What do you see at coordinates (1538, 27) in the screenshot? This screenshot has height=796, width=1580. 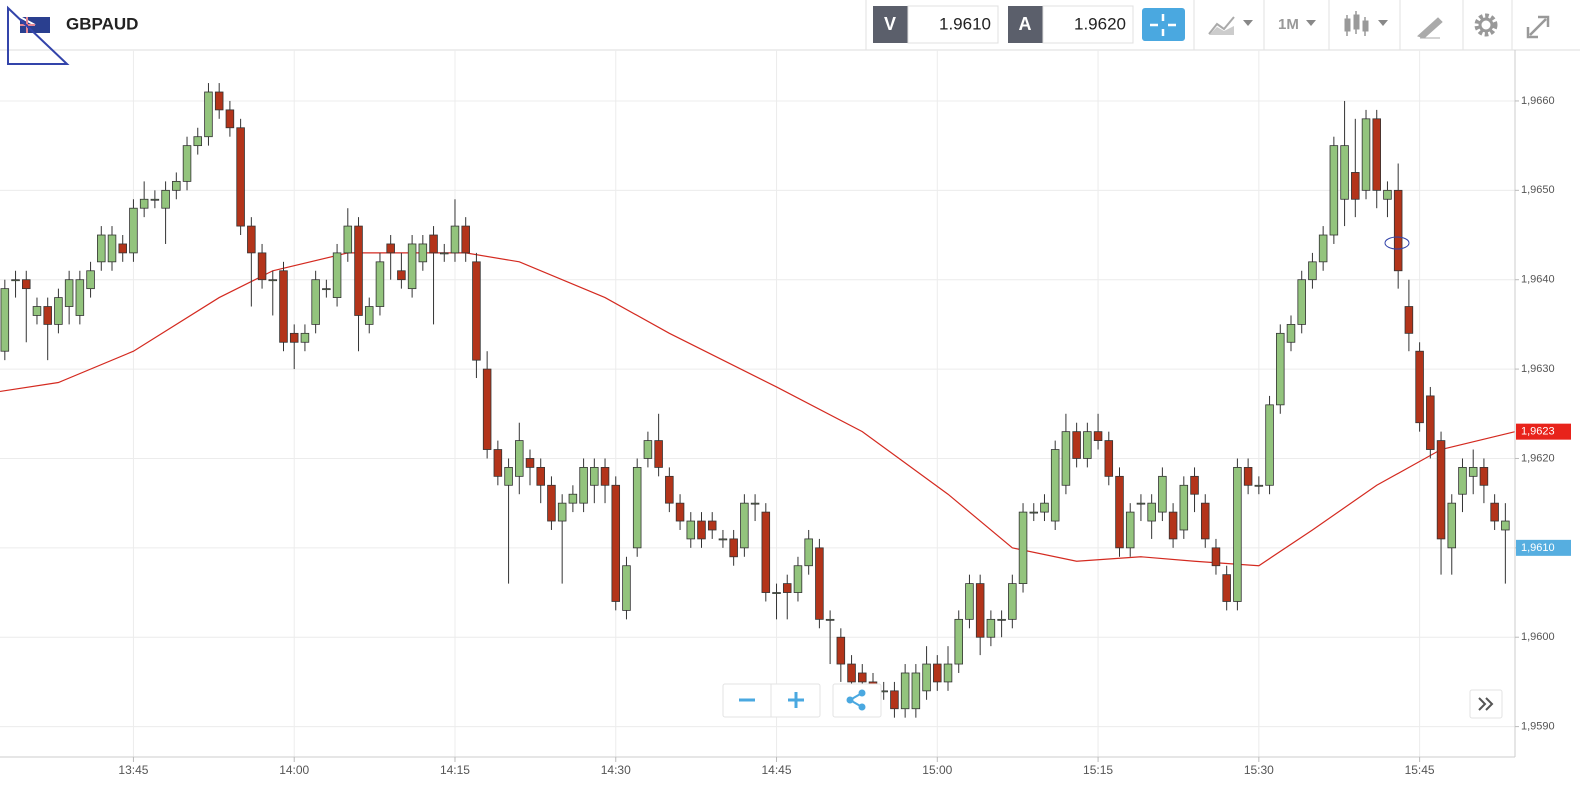 I see `fullscreen-button` at bounding box center [1538, 27].